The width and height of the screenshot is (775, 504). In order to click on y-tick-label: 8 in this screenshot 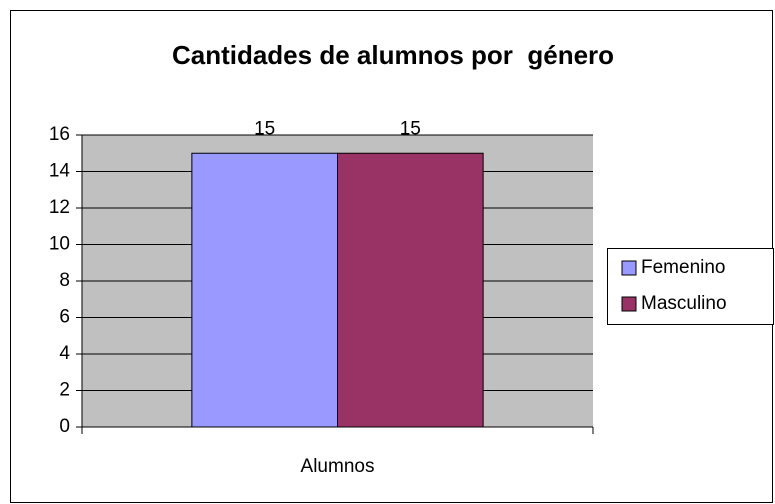, I will do `click(64, 280)`.